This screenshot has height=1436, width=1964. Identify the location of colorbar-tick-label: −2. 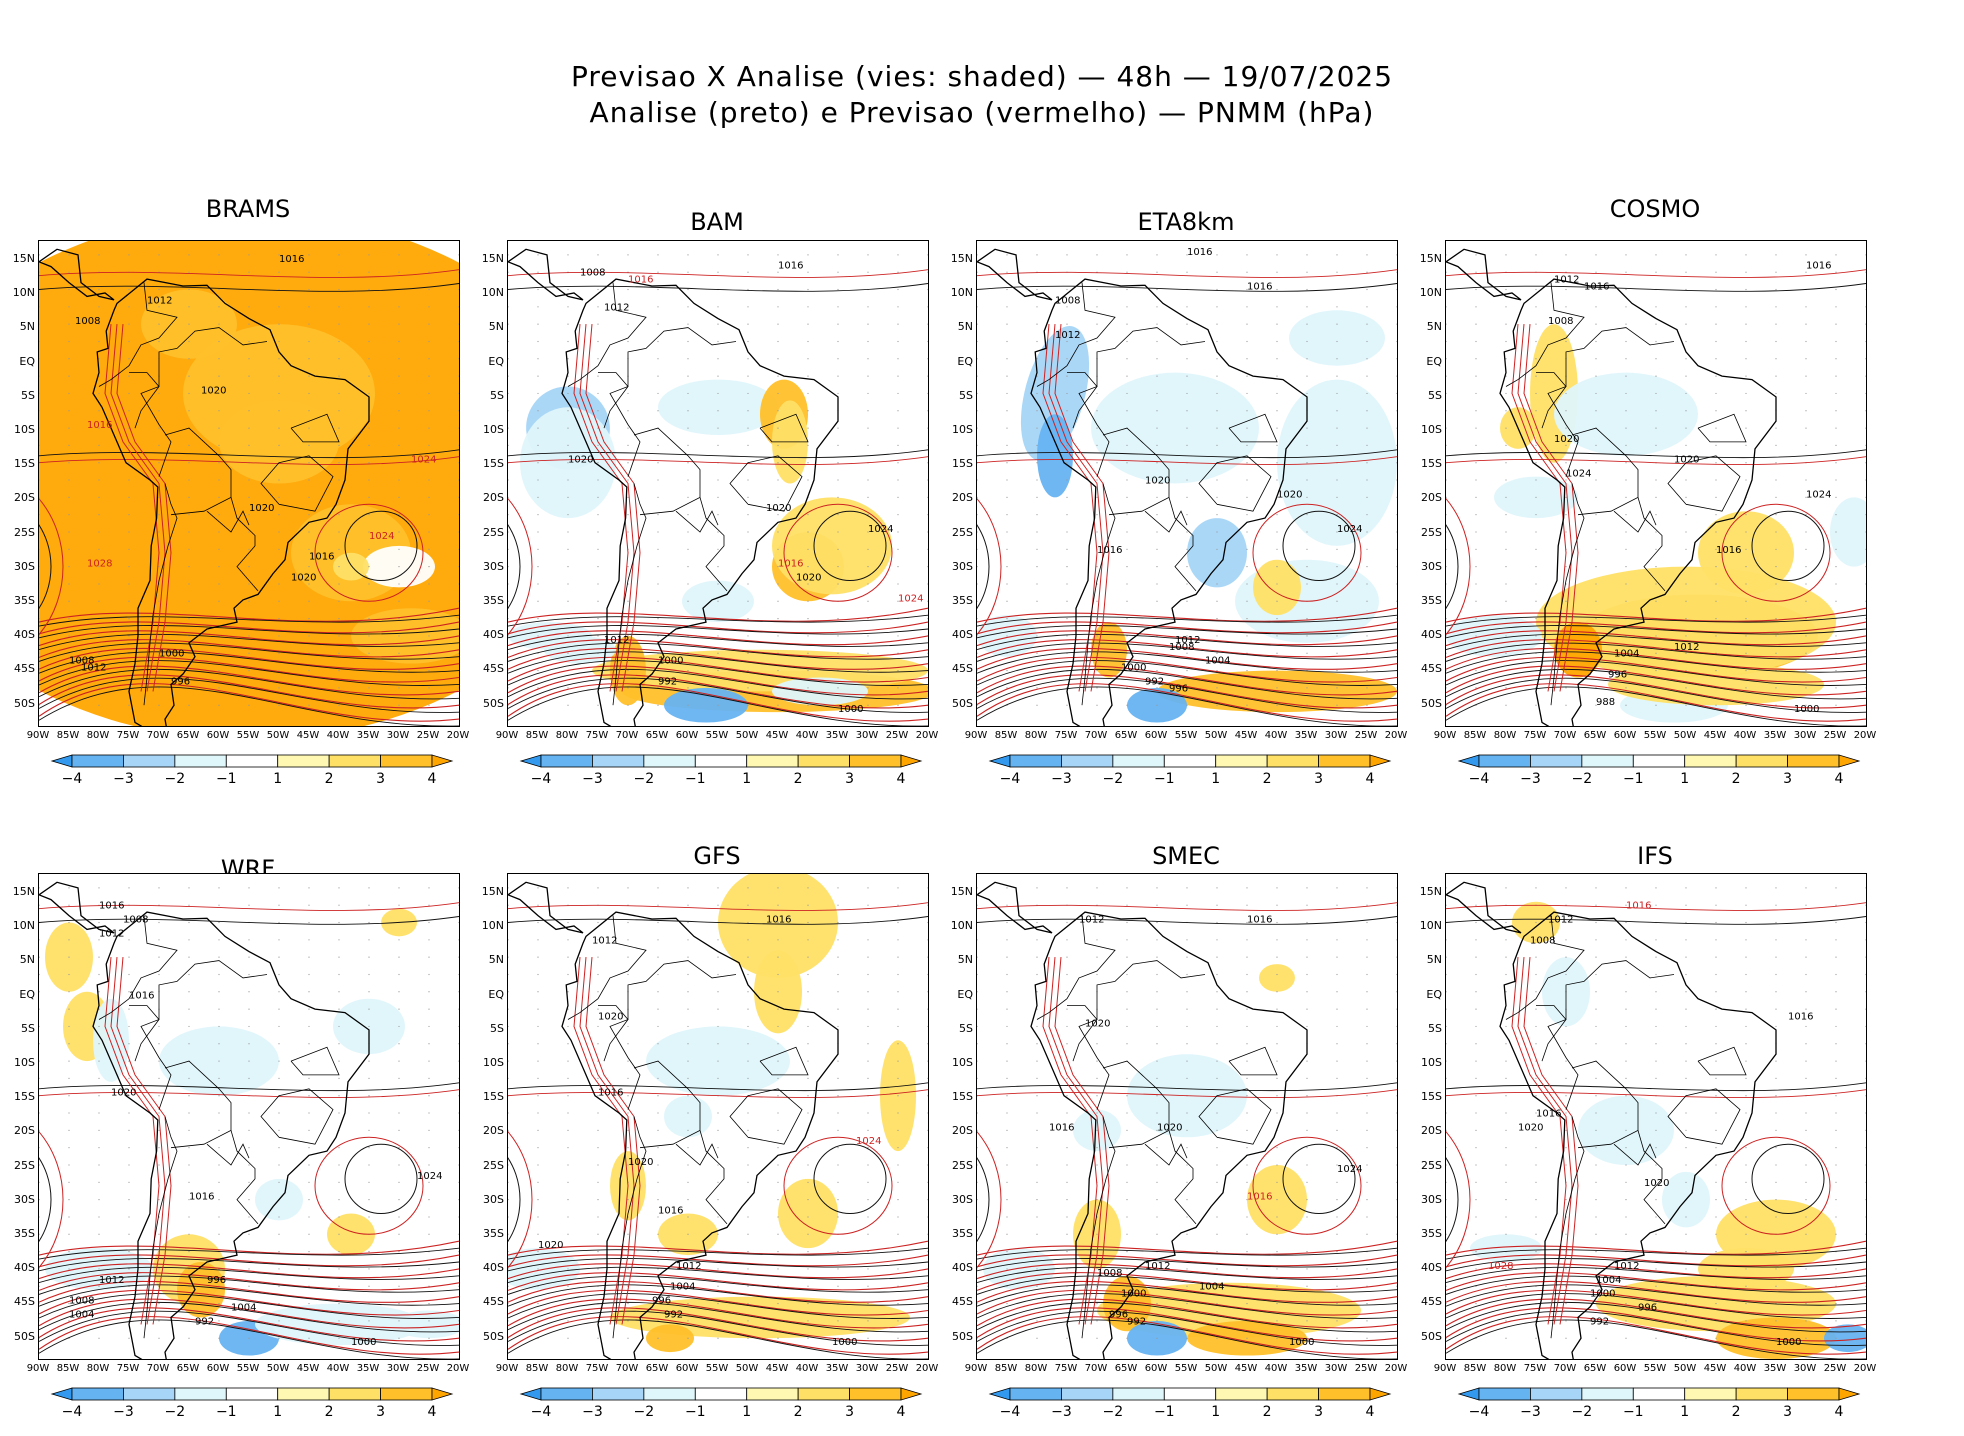
(1582, 1412).